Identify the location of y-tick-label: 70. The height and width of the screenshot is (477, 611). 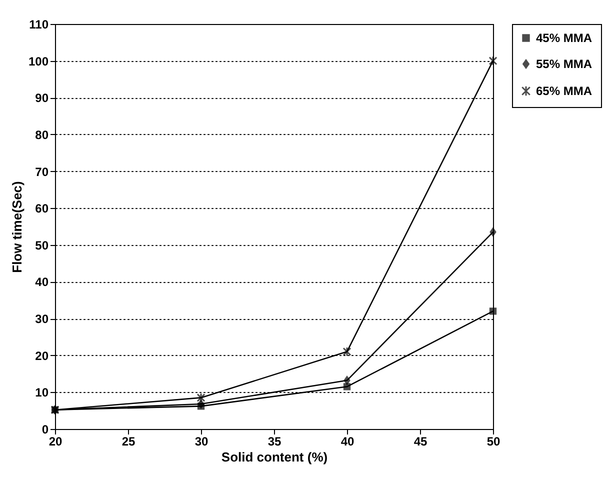
(42, 171).